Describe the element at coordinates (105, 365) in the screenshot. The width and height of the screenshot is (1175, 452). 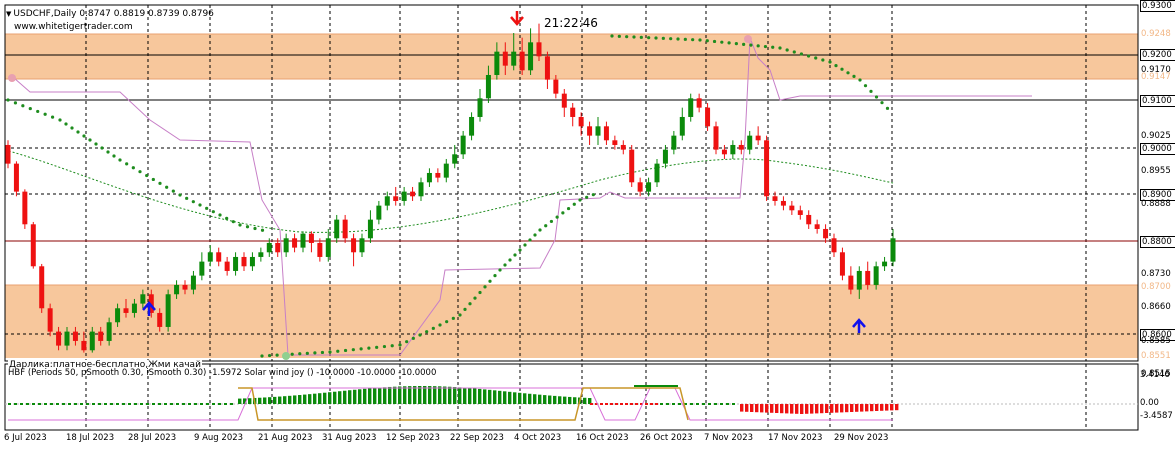
I see `zone-caption: Дарлика:платное-бесплатно,Жми качай` at that location.